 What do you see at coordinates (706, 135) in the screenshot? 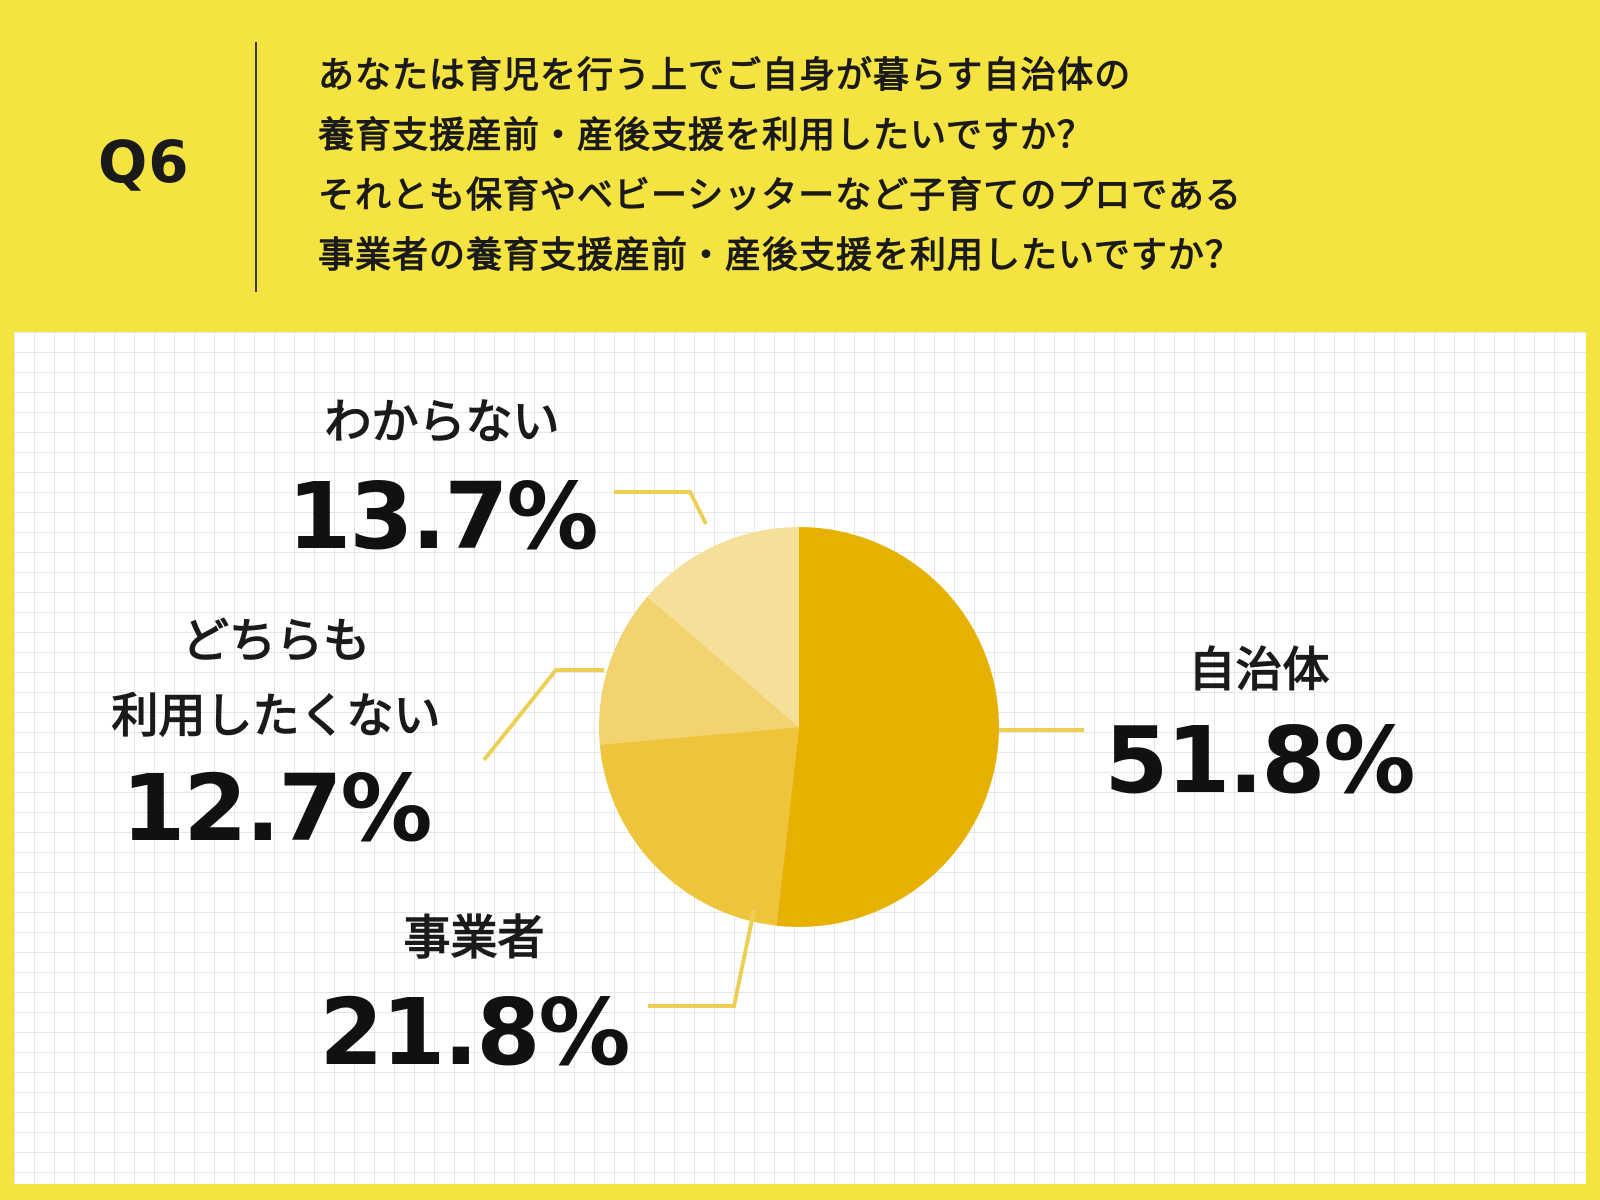
I see `question-line: 養育支援産前・産後支援を利用したいですか？` at bounding box center [706, 135].